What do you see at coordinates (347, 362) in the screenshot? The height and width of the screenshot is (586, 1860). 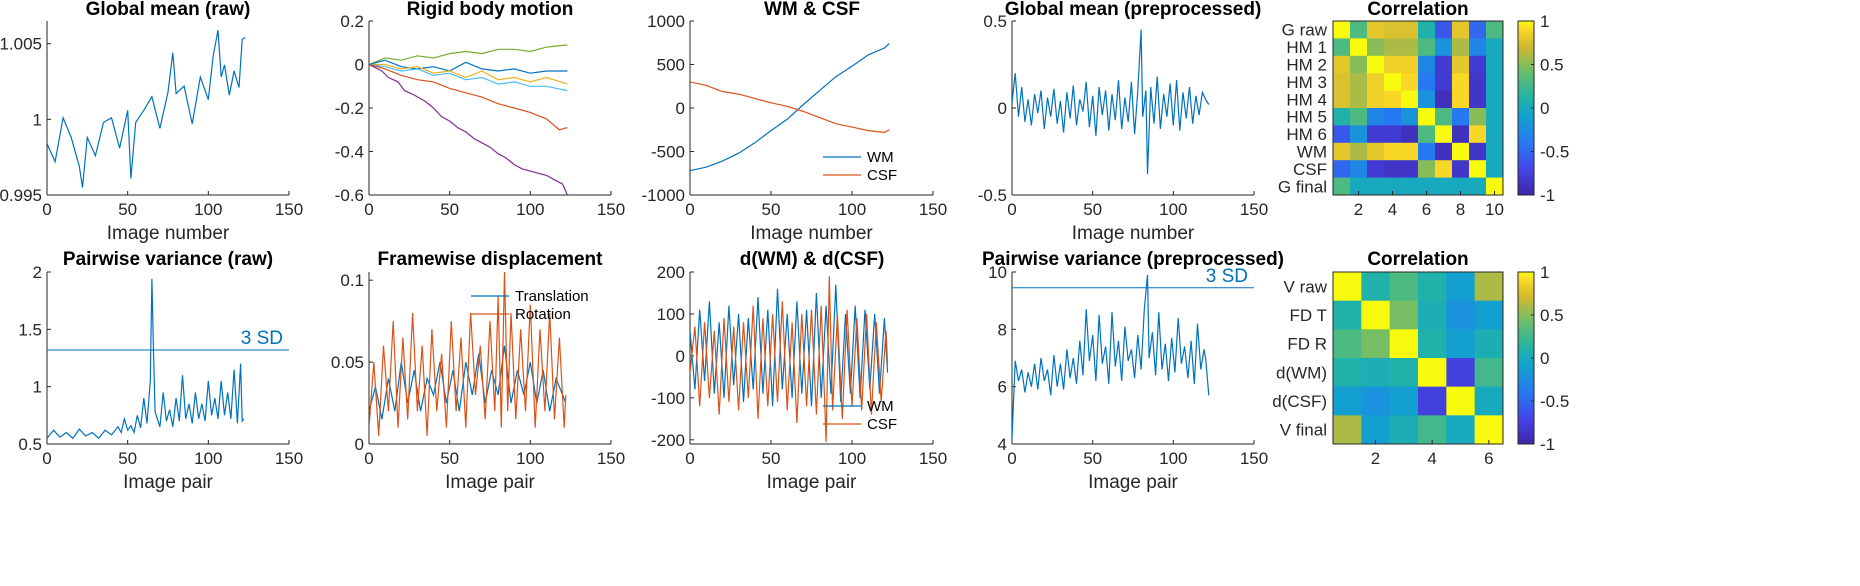 I see `y-tick-label: 0.05` at bounding box center [347, 362].